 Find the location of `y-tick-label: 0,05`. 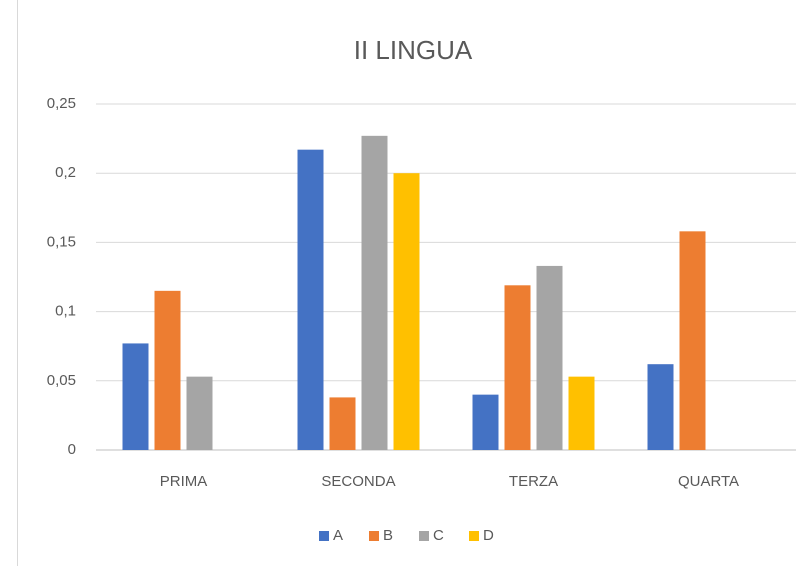

y-tick-label: 0,05 is located at coordinates (61, 380).